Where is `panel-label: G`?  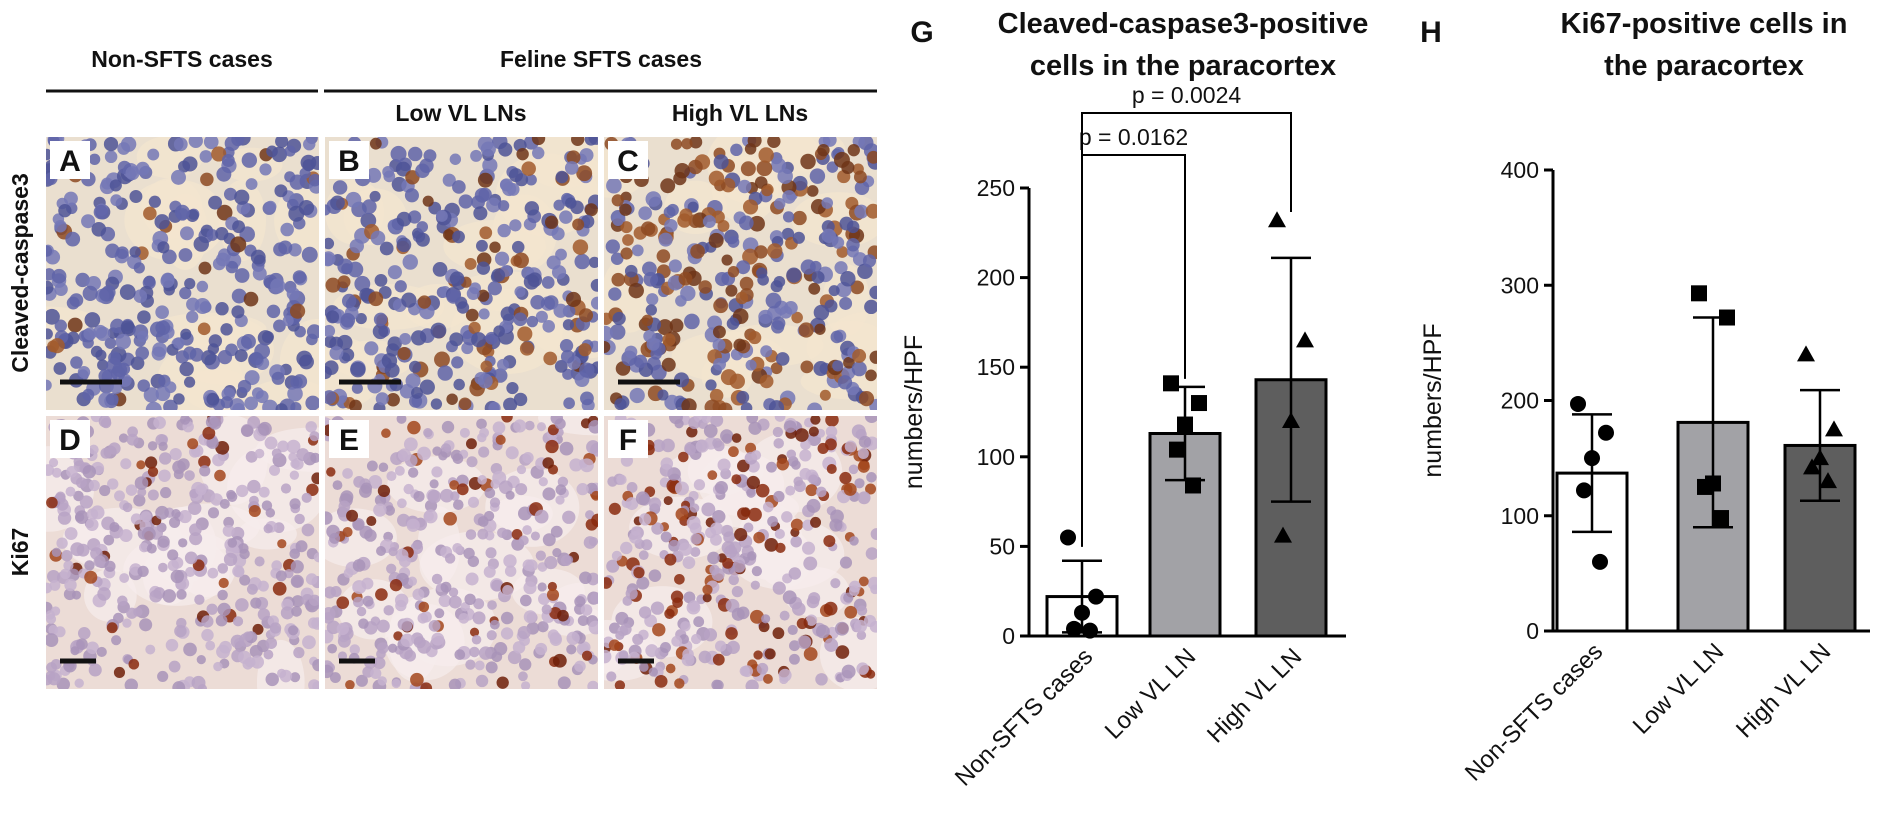 panel-label: G is located at coordinates (921, 32).